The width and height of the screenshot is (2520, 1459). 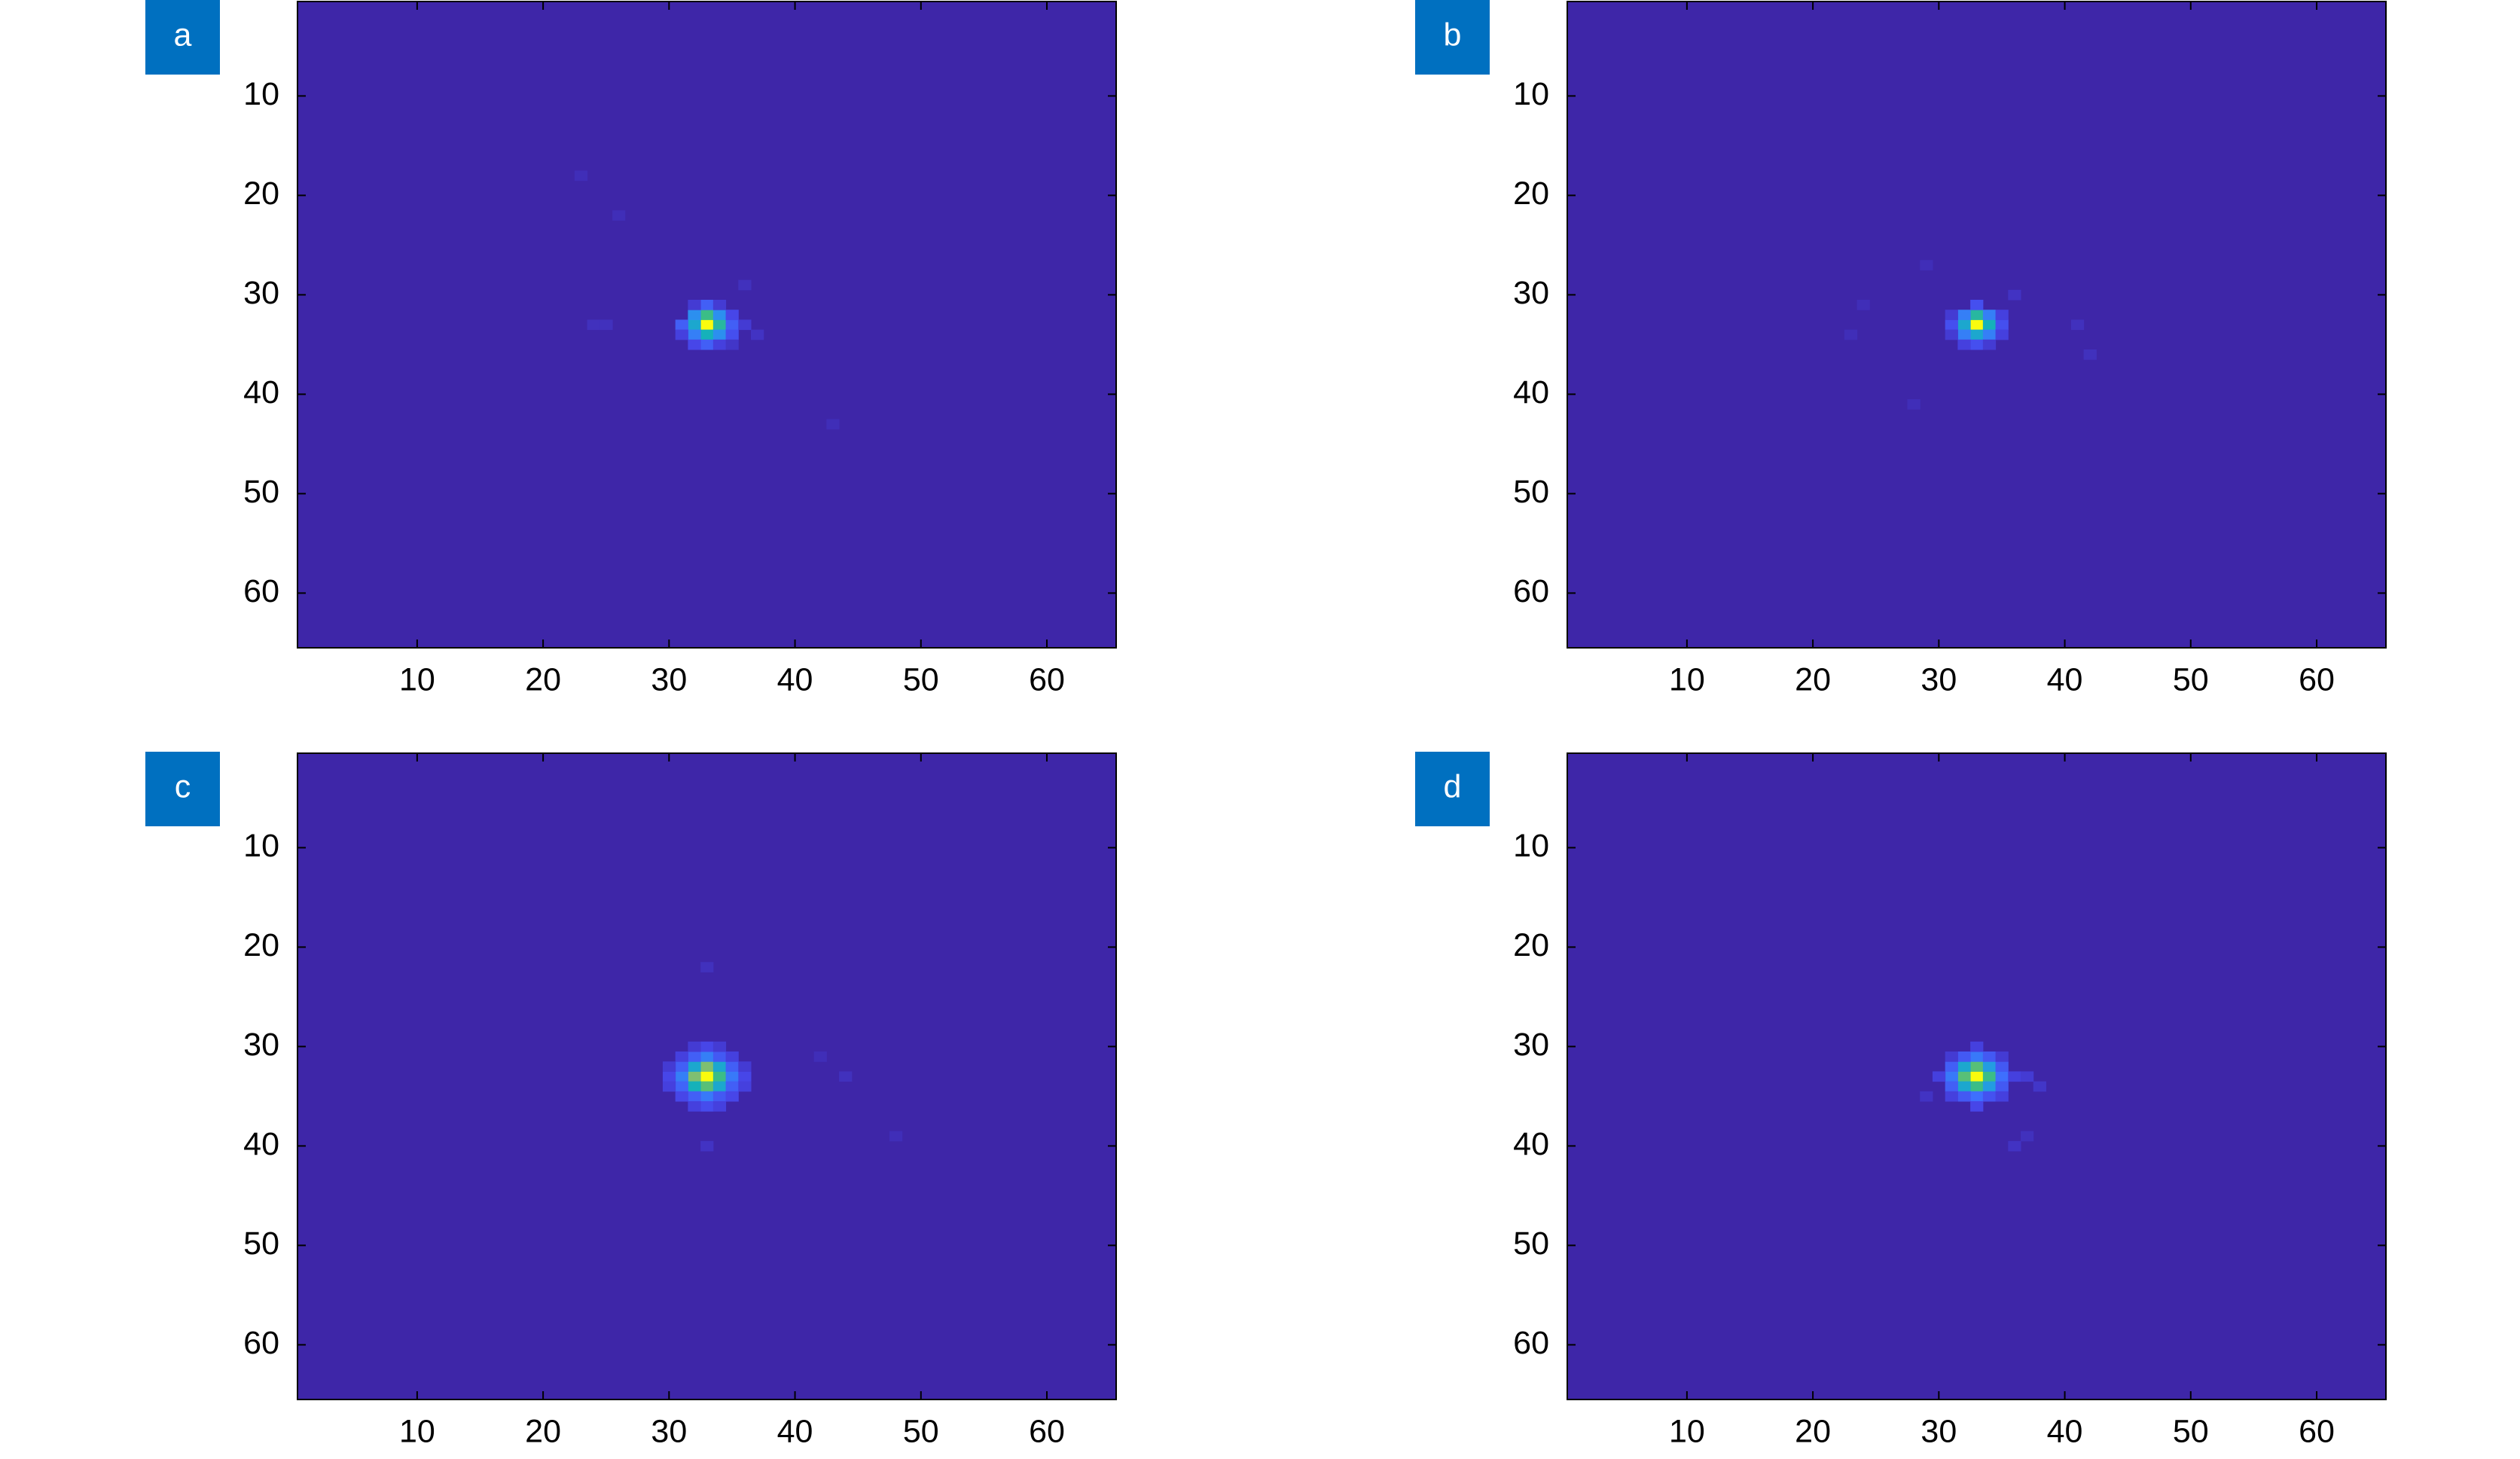 What do you see at coordinates (1047, 679) in the screenshot?
I see `x-tick-label: 60` at bounding box center [1047, 679].